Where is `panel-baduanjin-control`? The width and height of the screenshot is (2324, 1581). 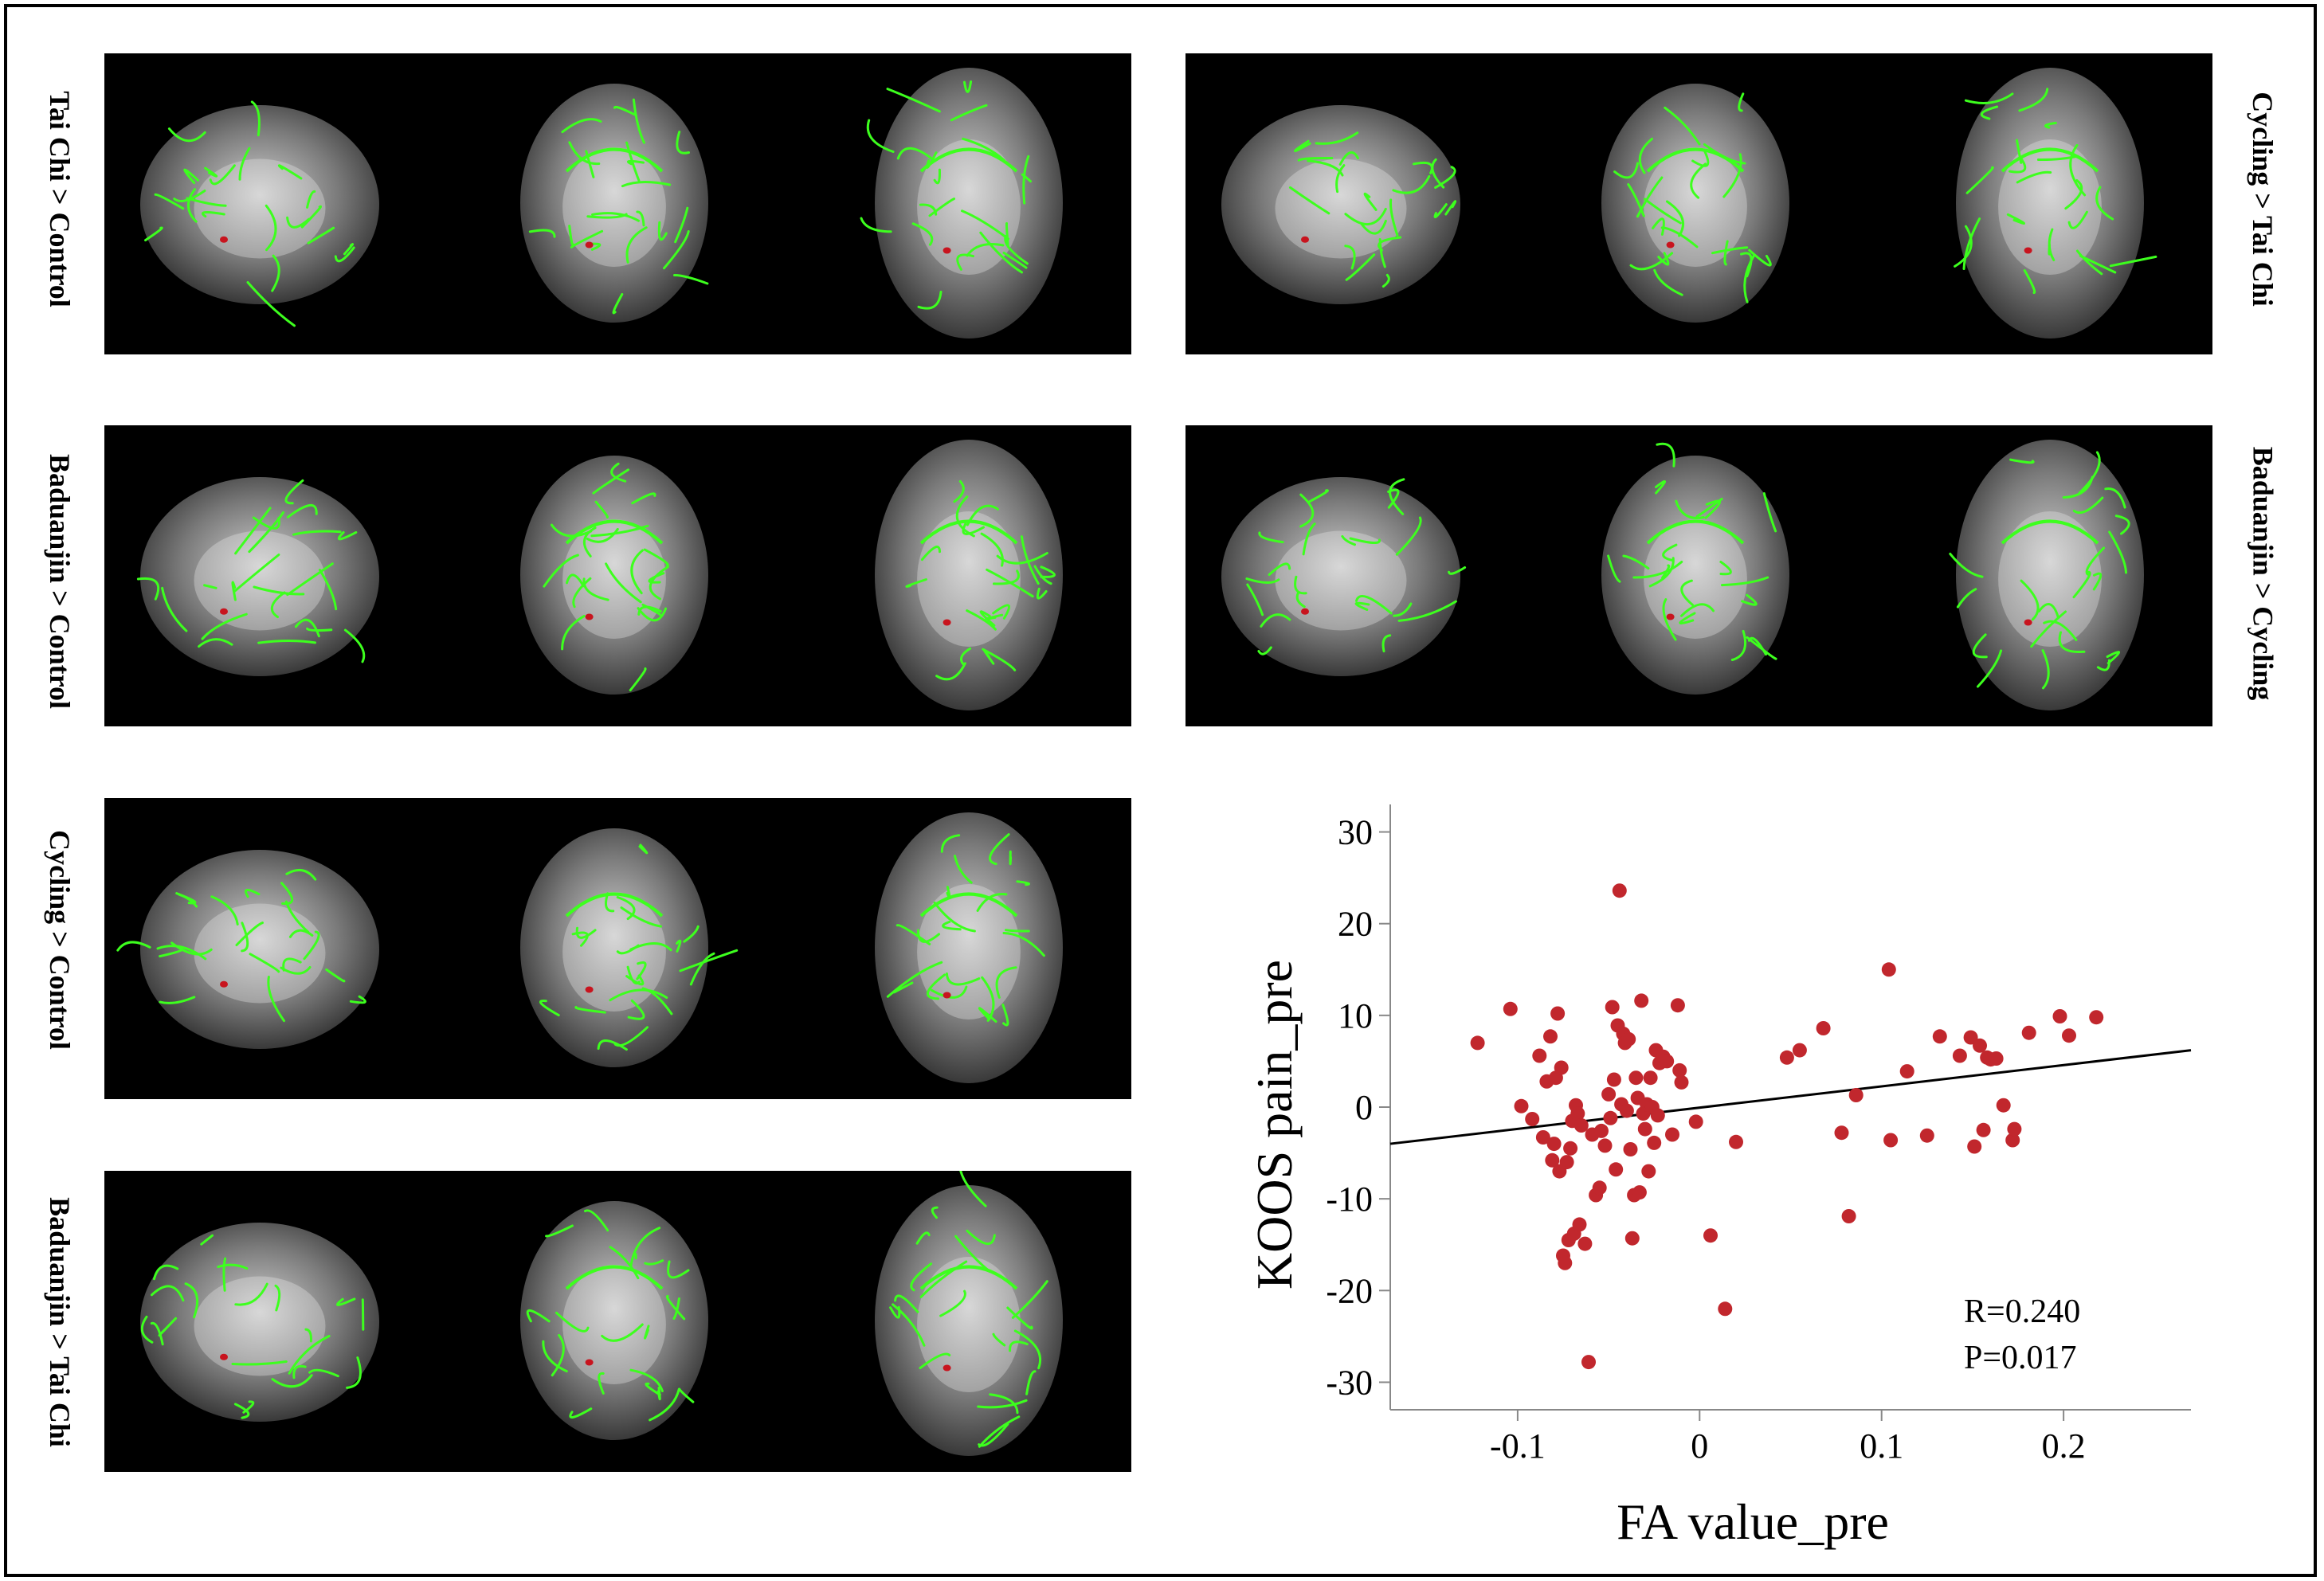
panel-baduanjin-control is located at coordinates (618, 576).